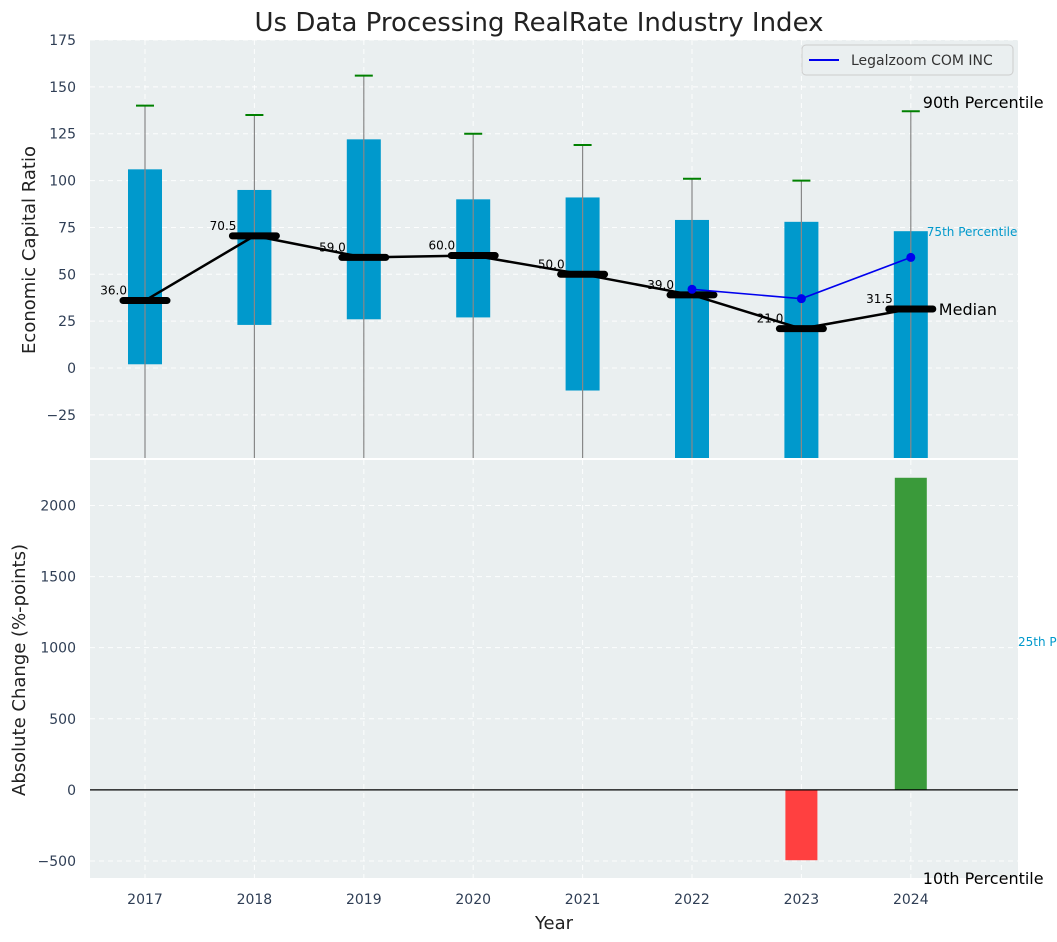 Image resolution: width=1057 pixels, height=942 pixels. I want to click on legend-box, so click(907, 60).